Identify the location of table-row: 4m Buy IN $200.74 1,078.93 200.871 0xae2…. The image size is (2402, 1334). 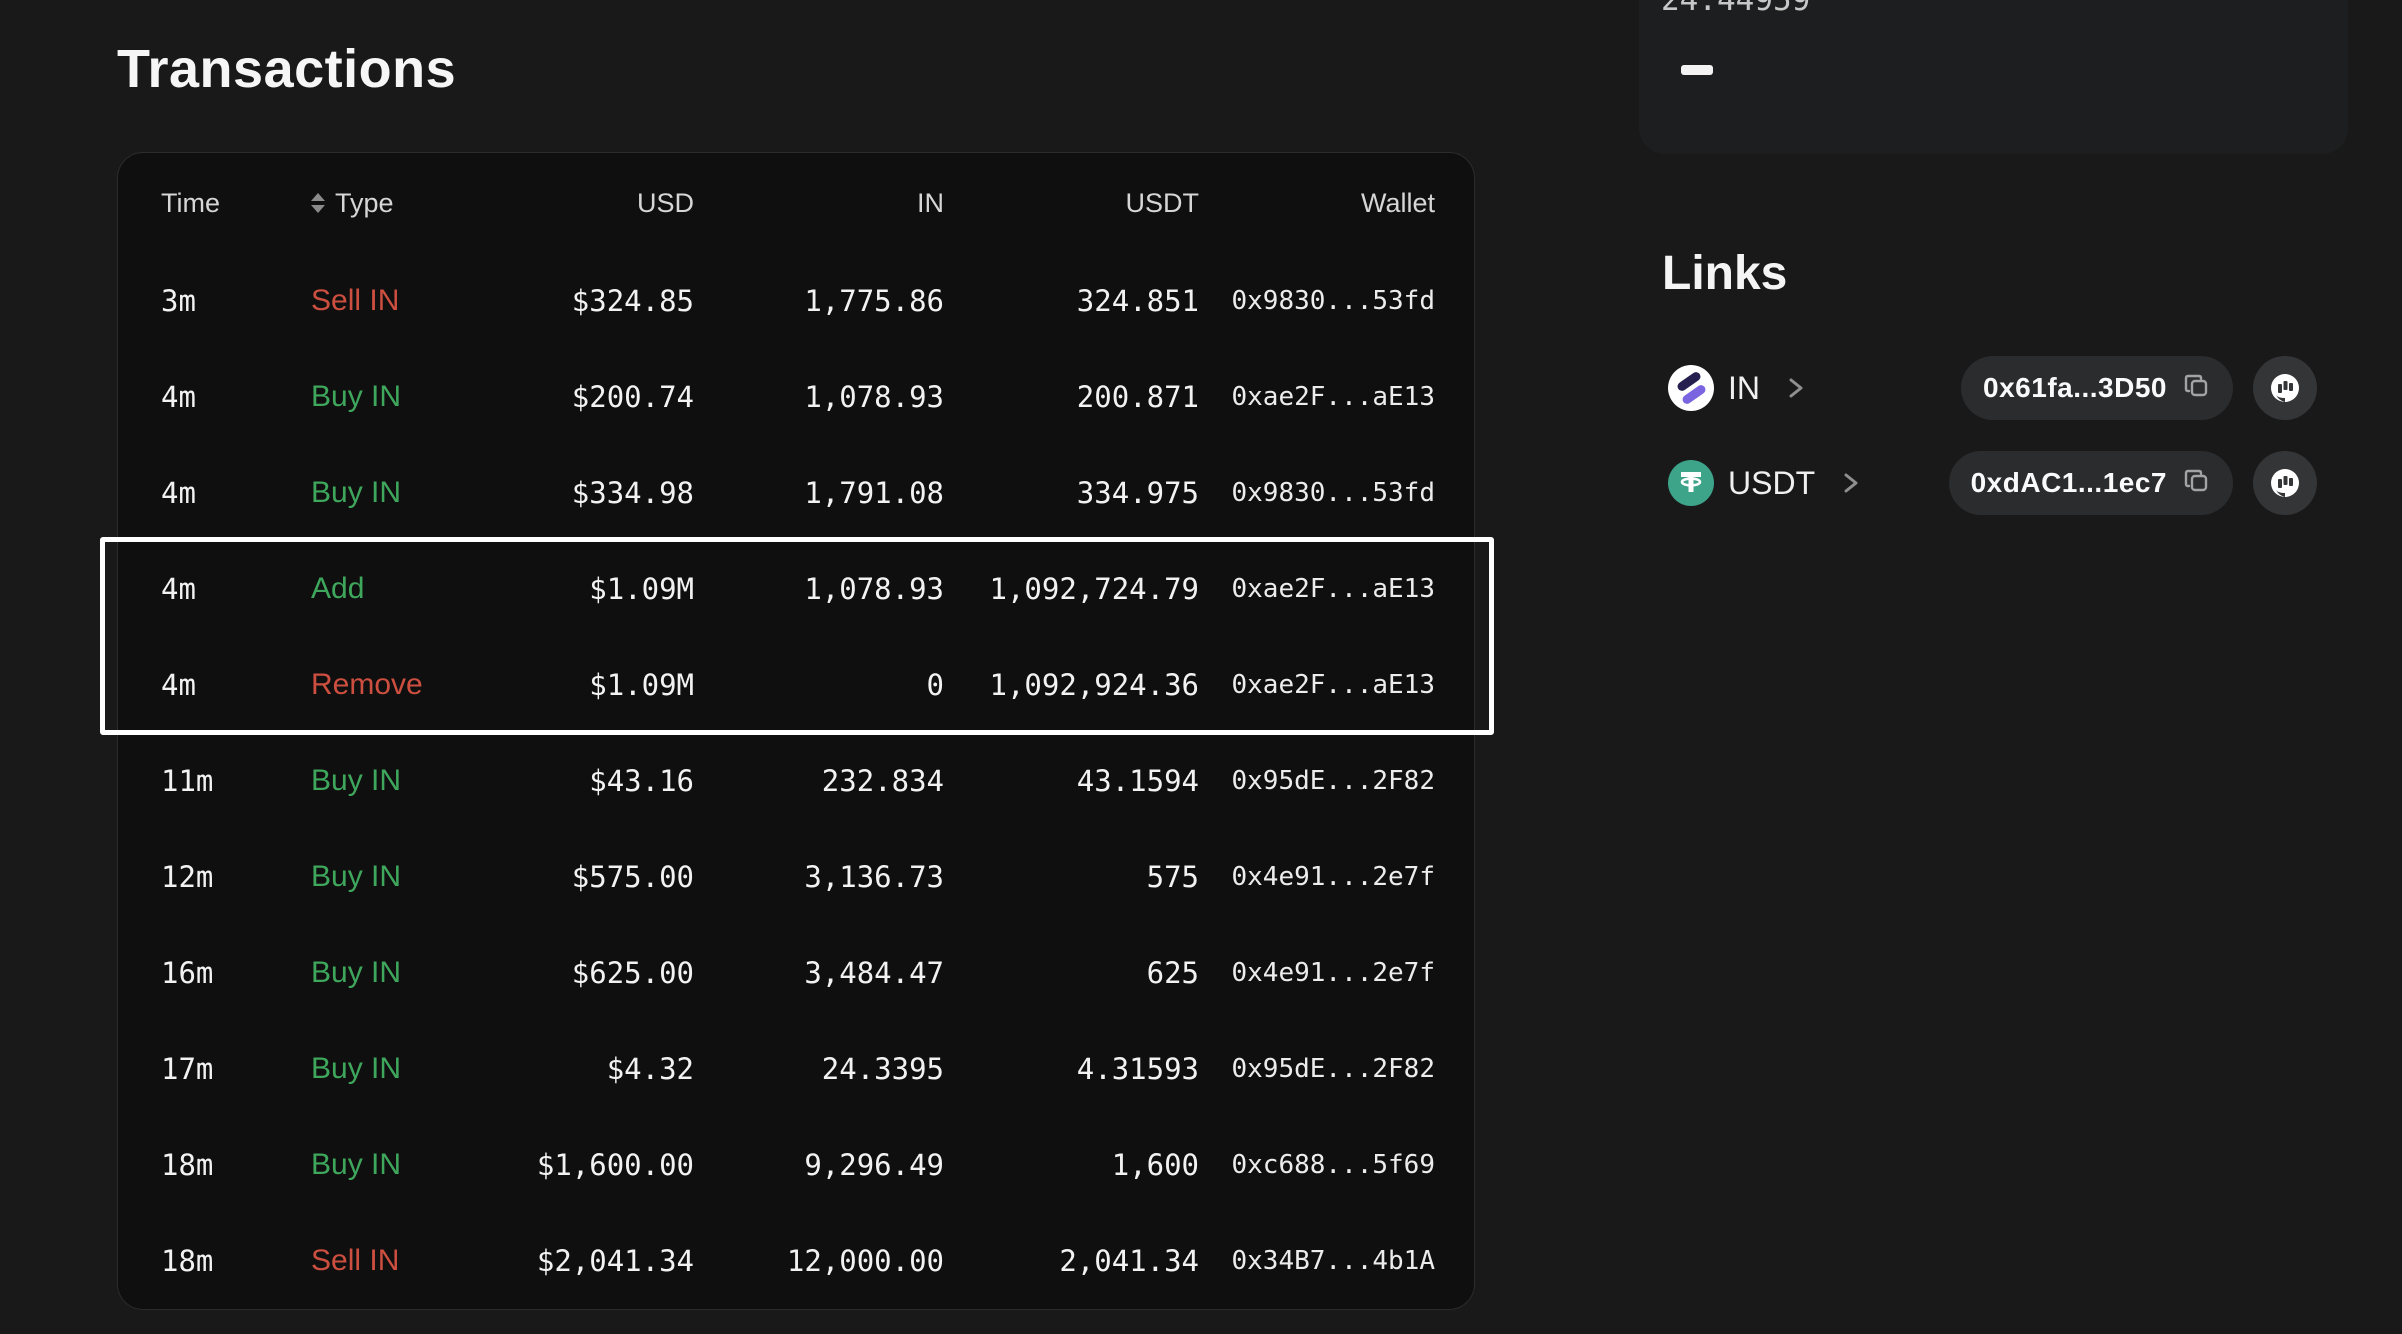
(798, 397).